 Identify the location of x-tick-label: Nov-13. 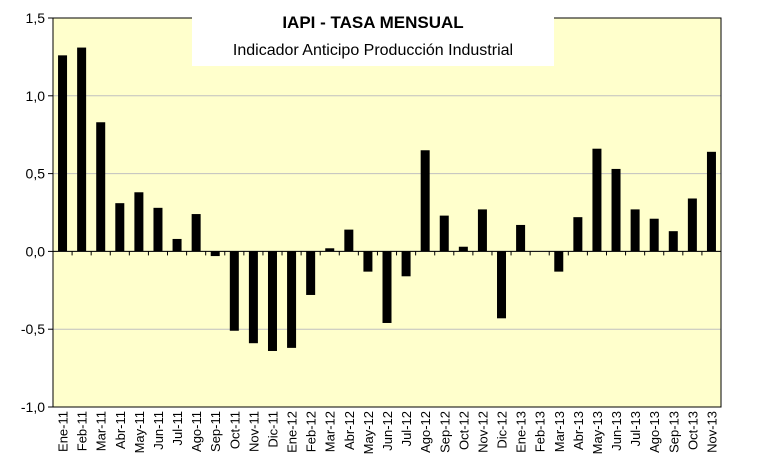
(711, 432).